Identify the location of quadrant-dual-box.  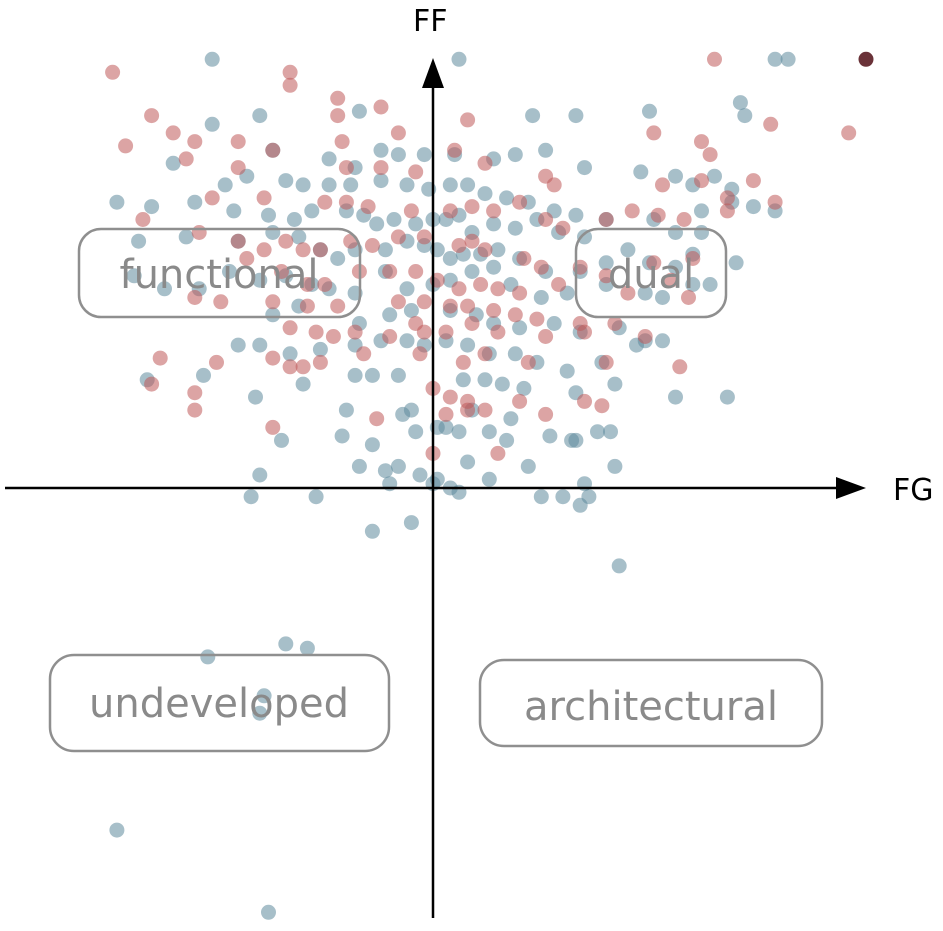
(651, 273).